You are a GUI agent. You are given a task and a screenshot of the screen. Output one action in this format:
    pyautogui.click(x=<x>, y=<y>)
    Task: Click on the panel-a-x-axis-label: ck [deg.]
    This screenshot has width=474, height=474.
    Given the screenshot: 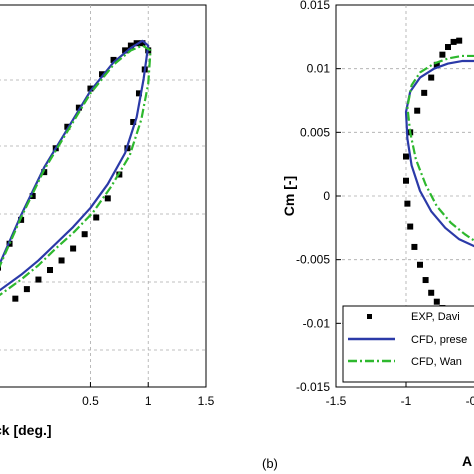 What is the action you would take?
    pyautogui.click(x=26, y=430)
    